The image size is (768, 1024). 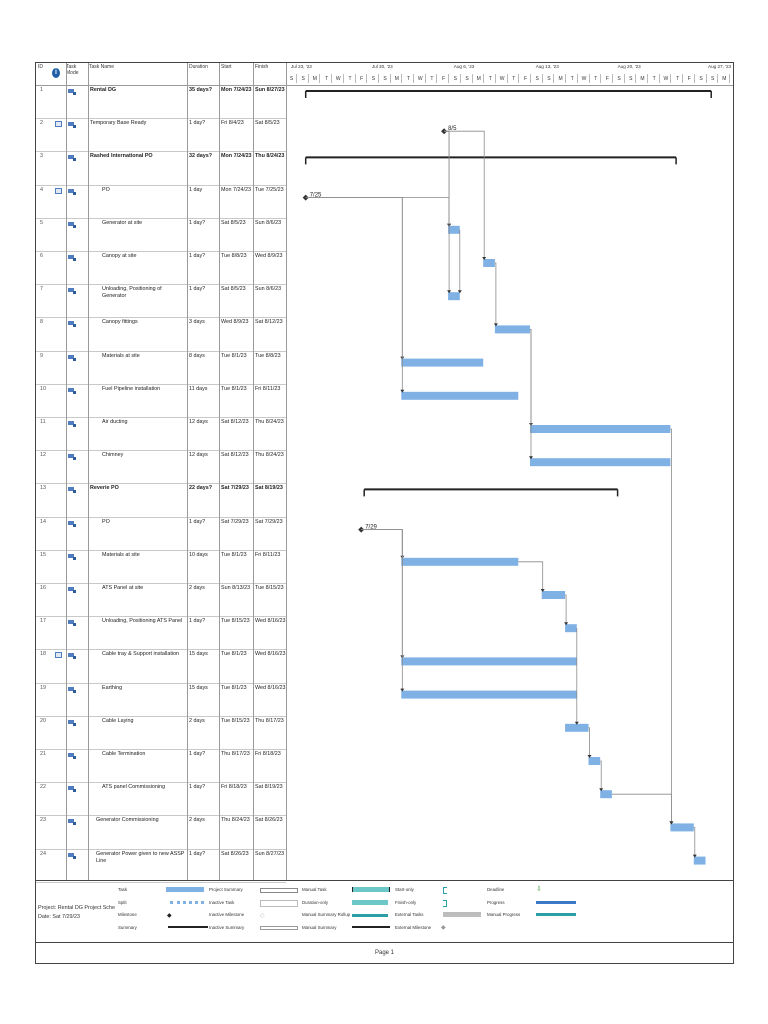 I want to click on legend-project-summary-swatch, so click(x=279, y=890).